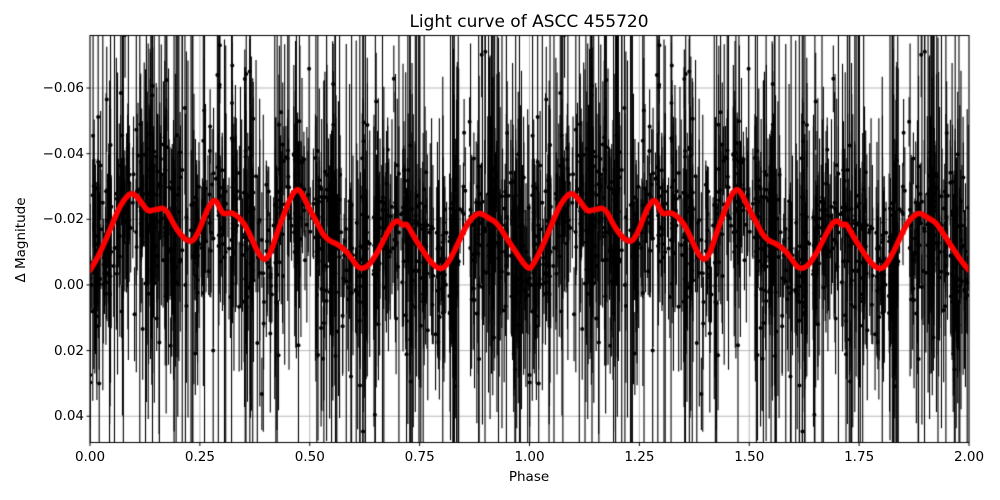  I want to click on x-axis-label: Phase, so click(529, 477).